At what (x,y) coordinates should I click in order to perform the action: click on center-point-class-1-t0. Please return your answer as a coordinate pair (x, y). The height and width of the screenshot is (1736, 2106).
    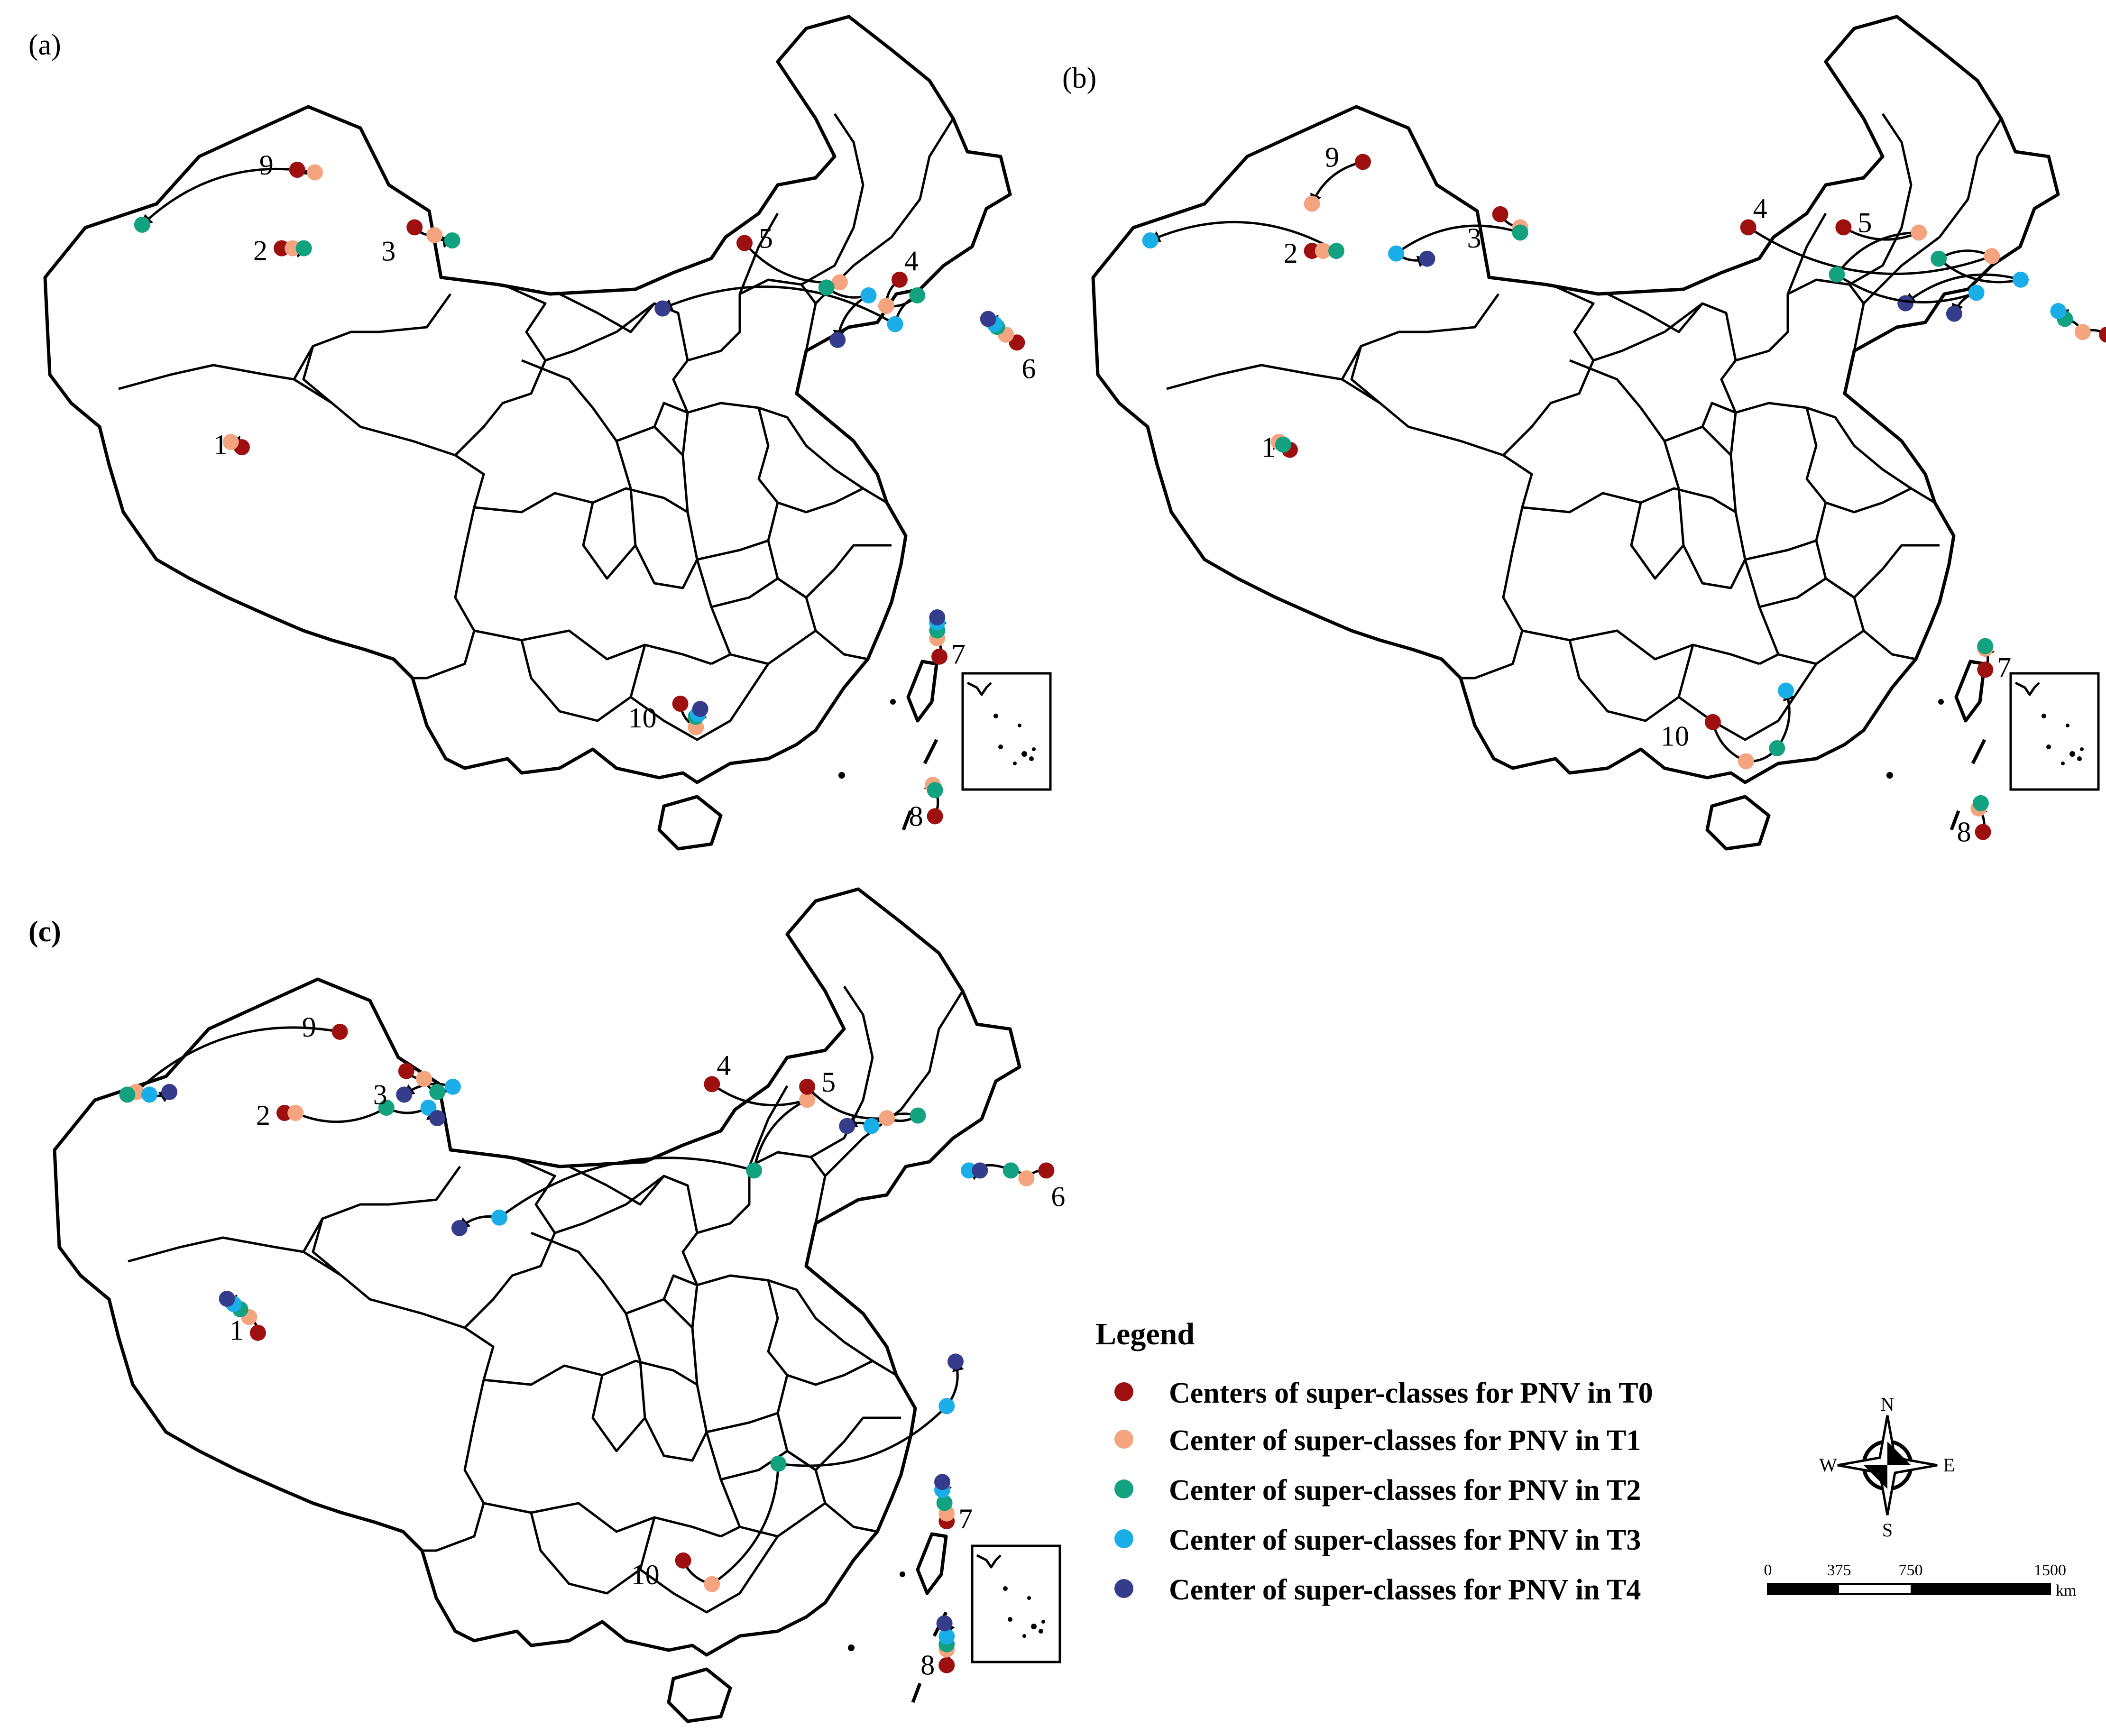
    Looking at the image, I should click on (257, 1333).